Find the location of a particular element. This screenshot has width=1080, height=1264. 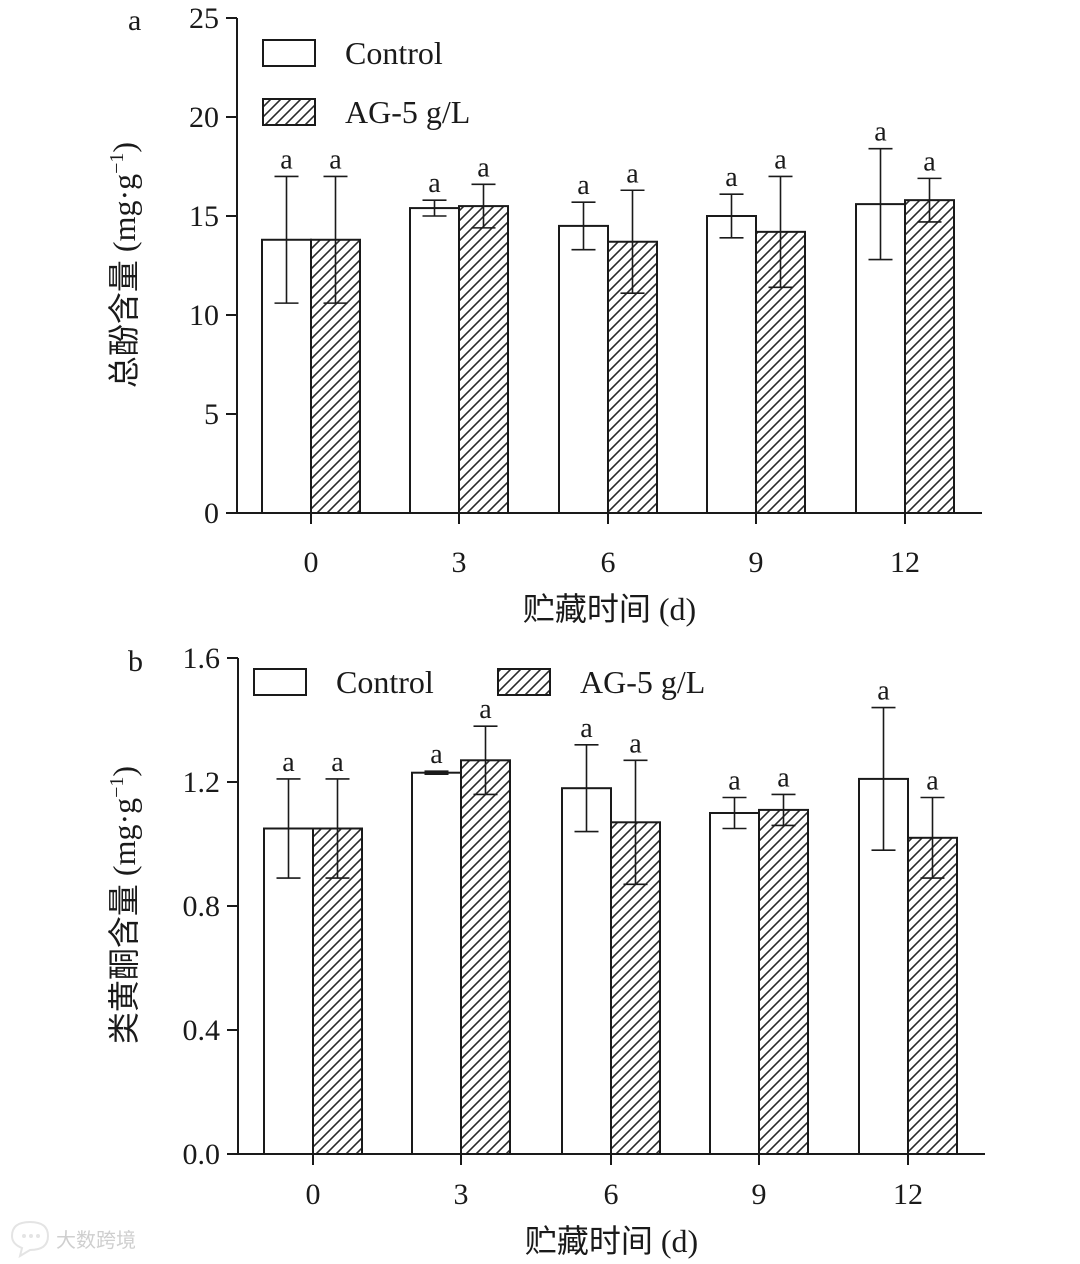

y-axis-label: 类黄酮含量 (mg·g−1) is located at coordinates (124, 905).